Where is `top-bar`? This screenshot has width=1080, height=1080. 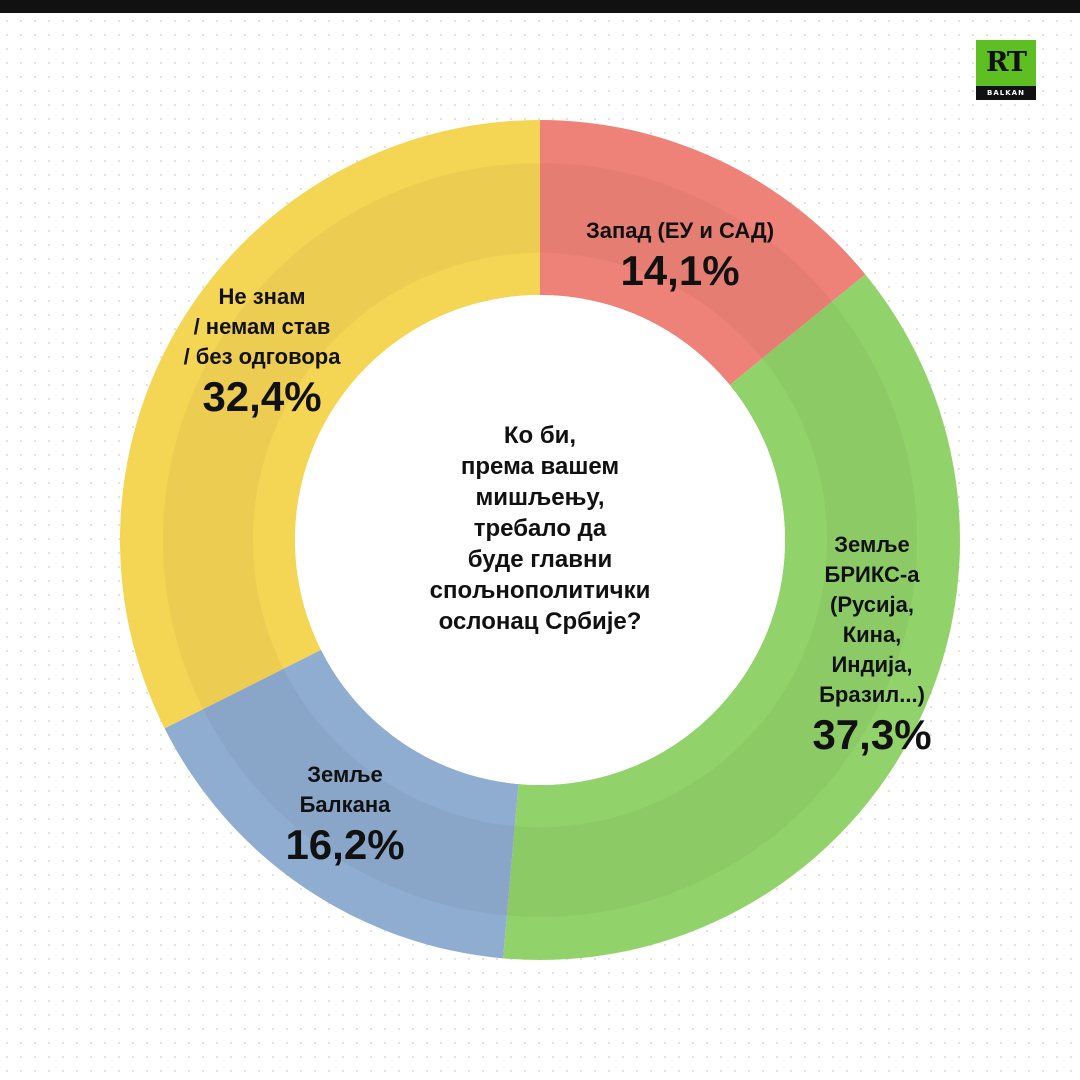 top-bar is located at coordinates (540, 6).